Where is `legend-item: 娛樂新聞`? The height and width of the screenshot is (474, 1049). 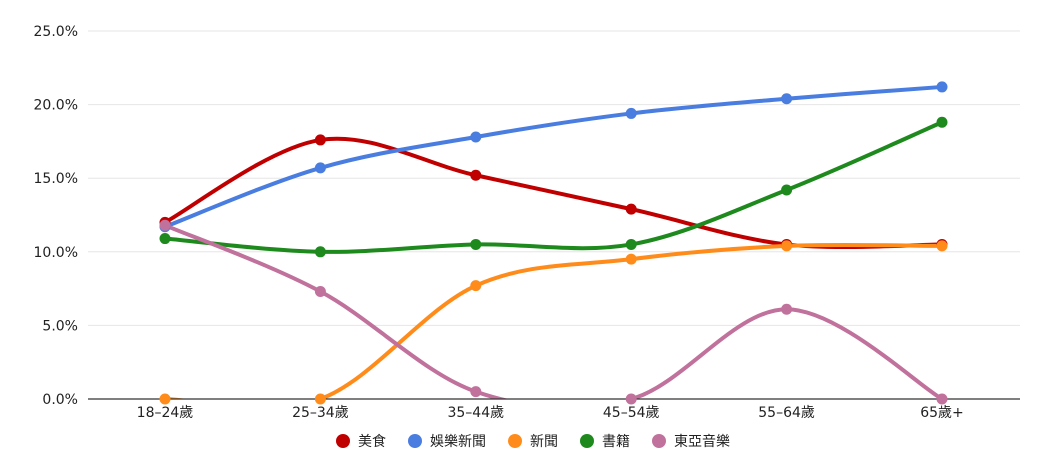
legend-item: 娛樂新聞 is located at coordinates (447, 441).